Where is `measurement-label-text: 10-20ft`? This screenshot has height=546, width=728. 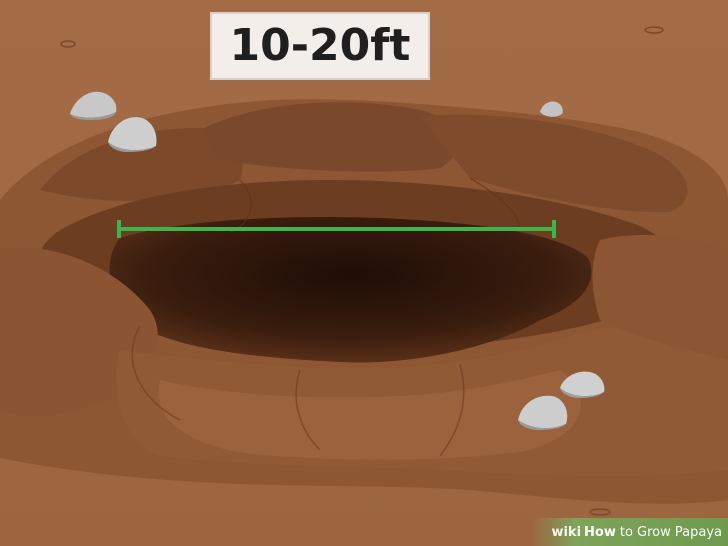
measurement-label-text: 10-20ft is located at coordinates (320, 45).